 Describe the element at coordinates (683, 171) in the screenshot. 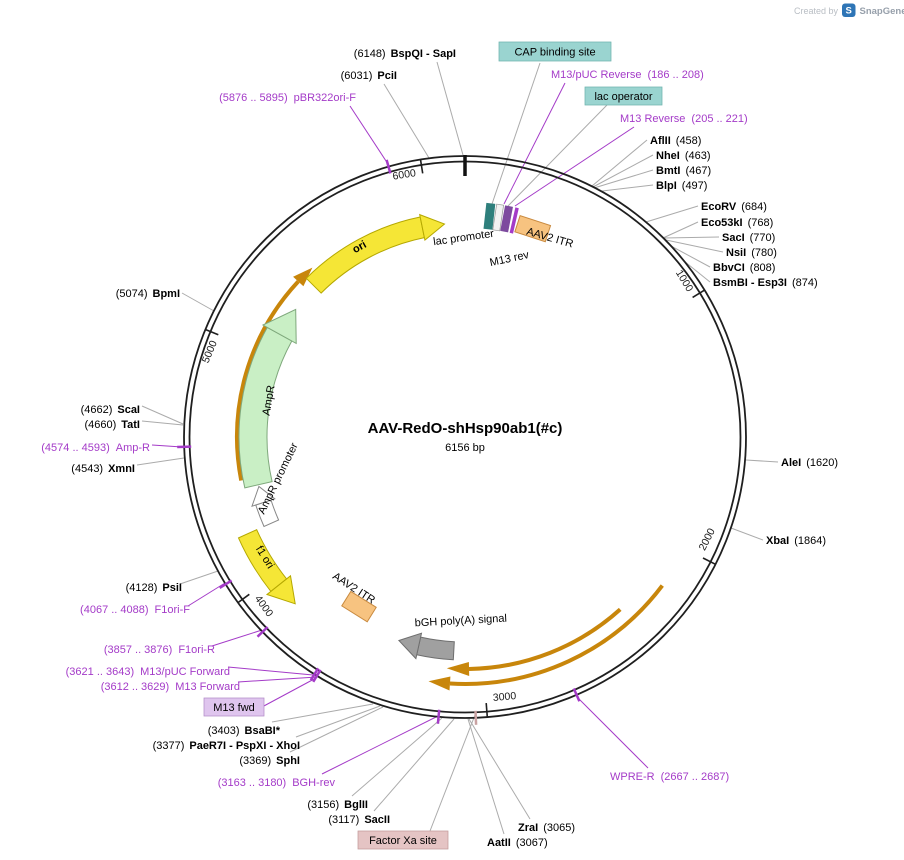

I see `site-label-bmti: BmtI (467)` at that location.